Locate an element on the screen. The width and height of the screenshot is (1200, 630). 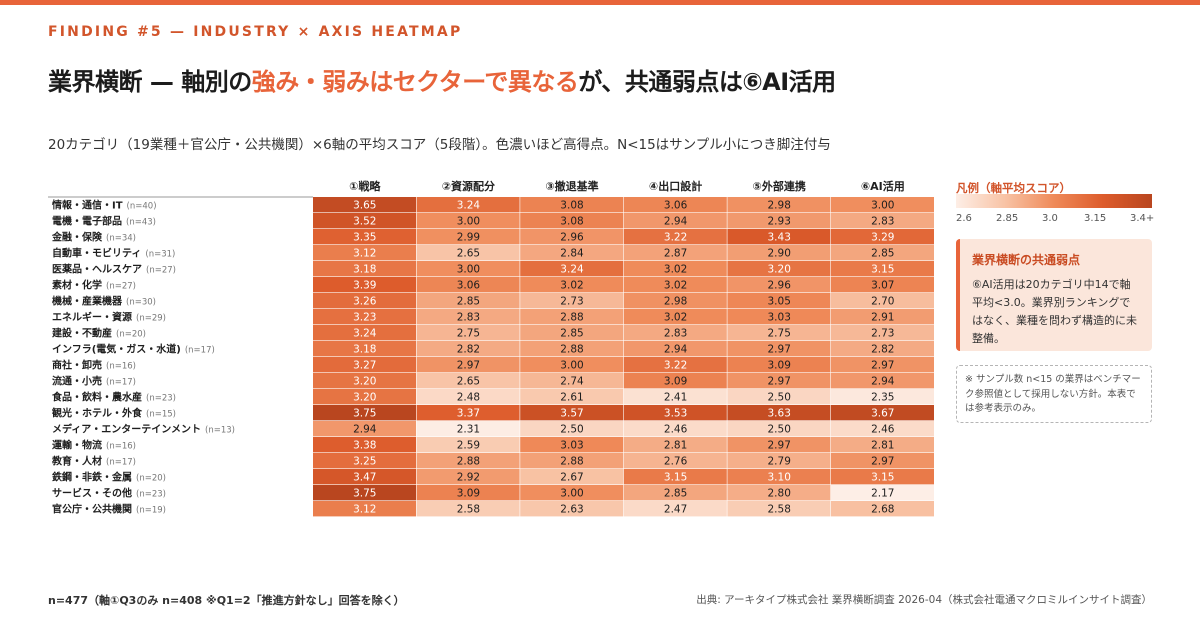
legend-gradient-bar is located at coordinates (1054, 201).